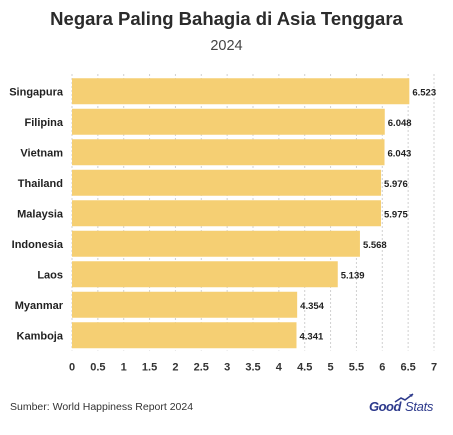 The image size is (453, 435). What do you see at coordinates (241, 91) in the screenshot?
I see `bar-singapura` at bounding box center [241, 91].